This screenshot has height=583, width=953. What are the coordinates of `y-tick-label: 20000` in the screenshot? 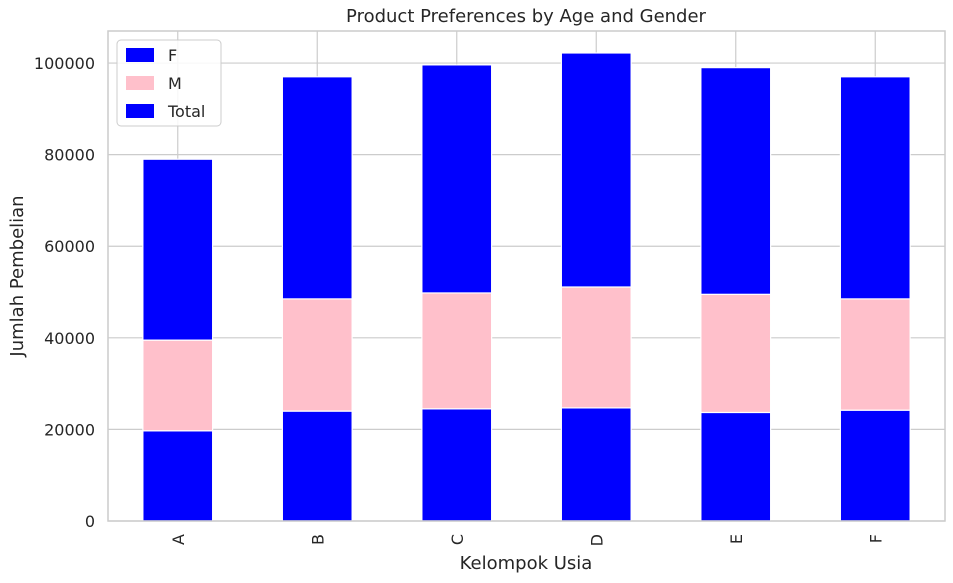 It's located at (69, 429).